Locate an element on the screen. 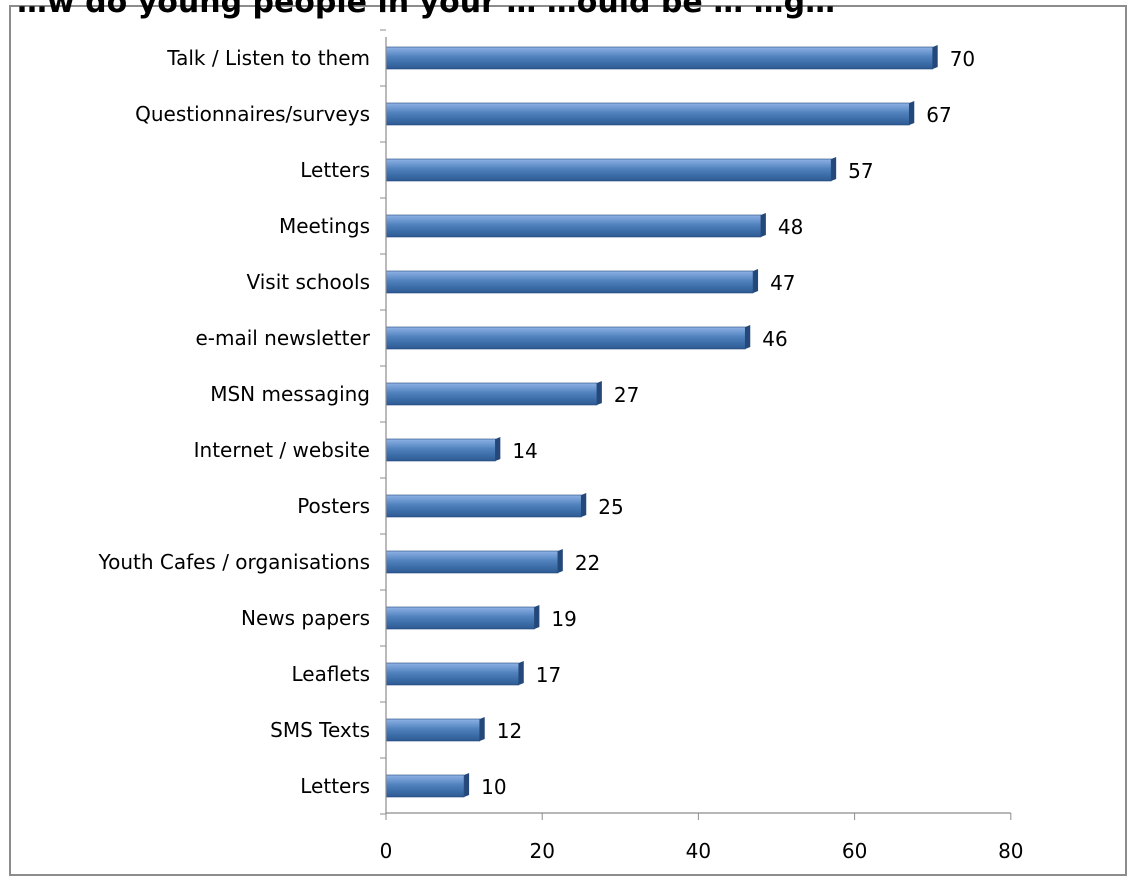  data-label: 22 is located at coordinates (587, 563).